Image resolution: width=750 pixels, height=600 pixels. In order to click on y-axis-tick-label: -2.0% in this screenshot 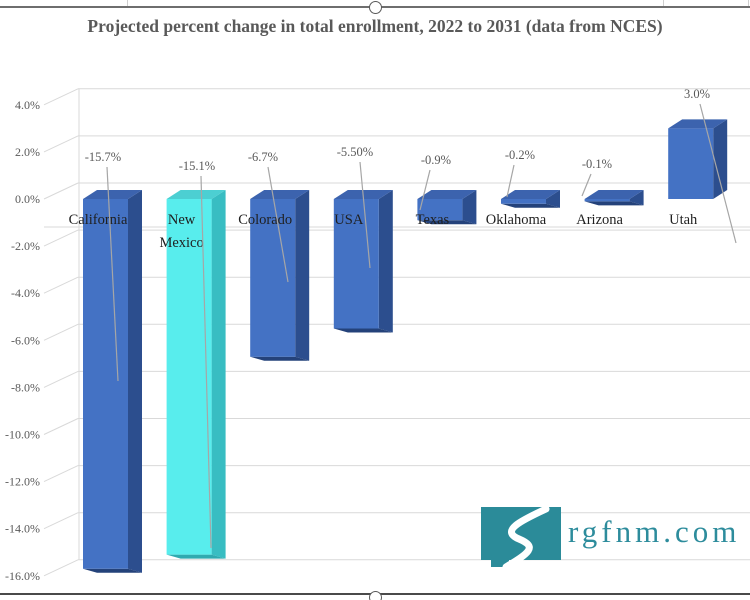, I will do `click(25, 246)`.